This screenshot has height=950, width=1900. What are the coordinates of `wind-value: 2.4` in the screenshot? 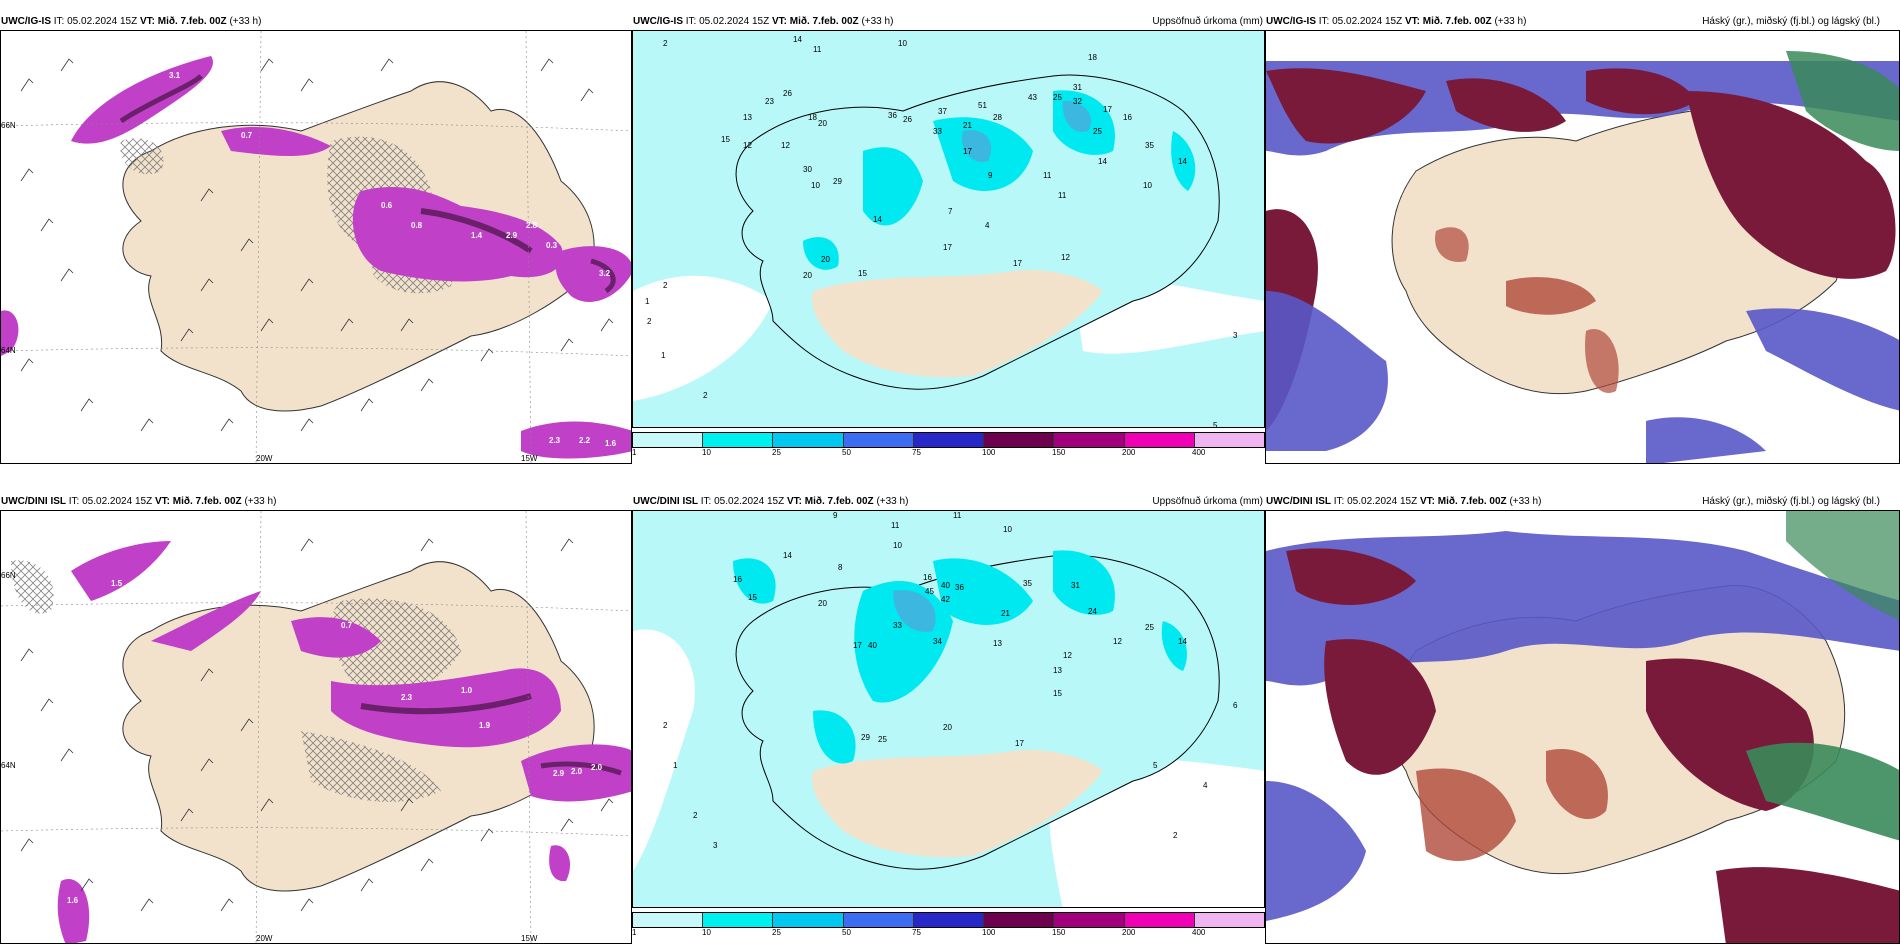 It's located at (152, 71).